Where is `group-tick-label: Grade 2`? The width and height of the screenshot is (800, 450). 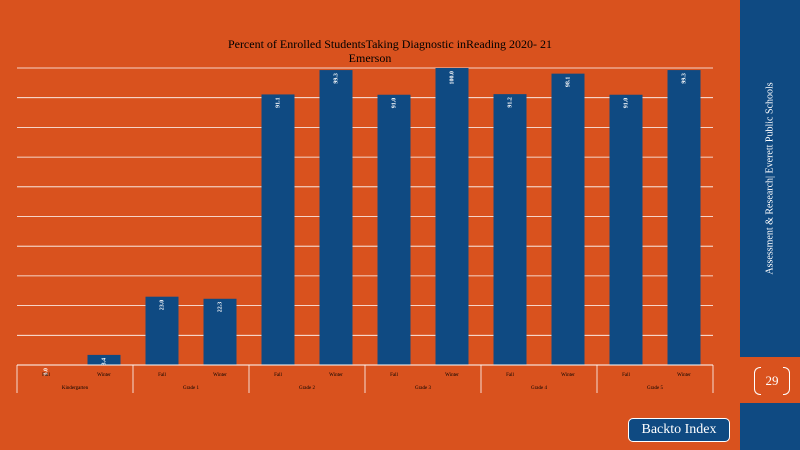 group-tick-label: Grade 2 is located at coordinates (307, 388).